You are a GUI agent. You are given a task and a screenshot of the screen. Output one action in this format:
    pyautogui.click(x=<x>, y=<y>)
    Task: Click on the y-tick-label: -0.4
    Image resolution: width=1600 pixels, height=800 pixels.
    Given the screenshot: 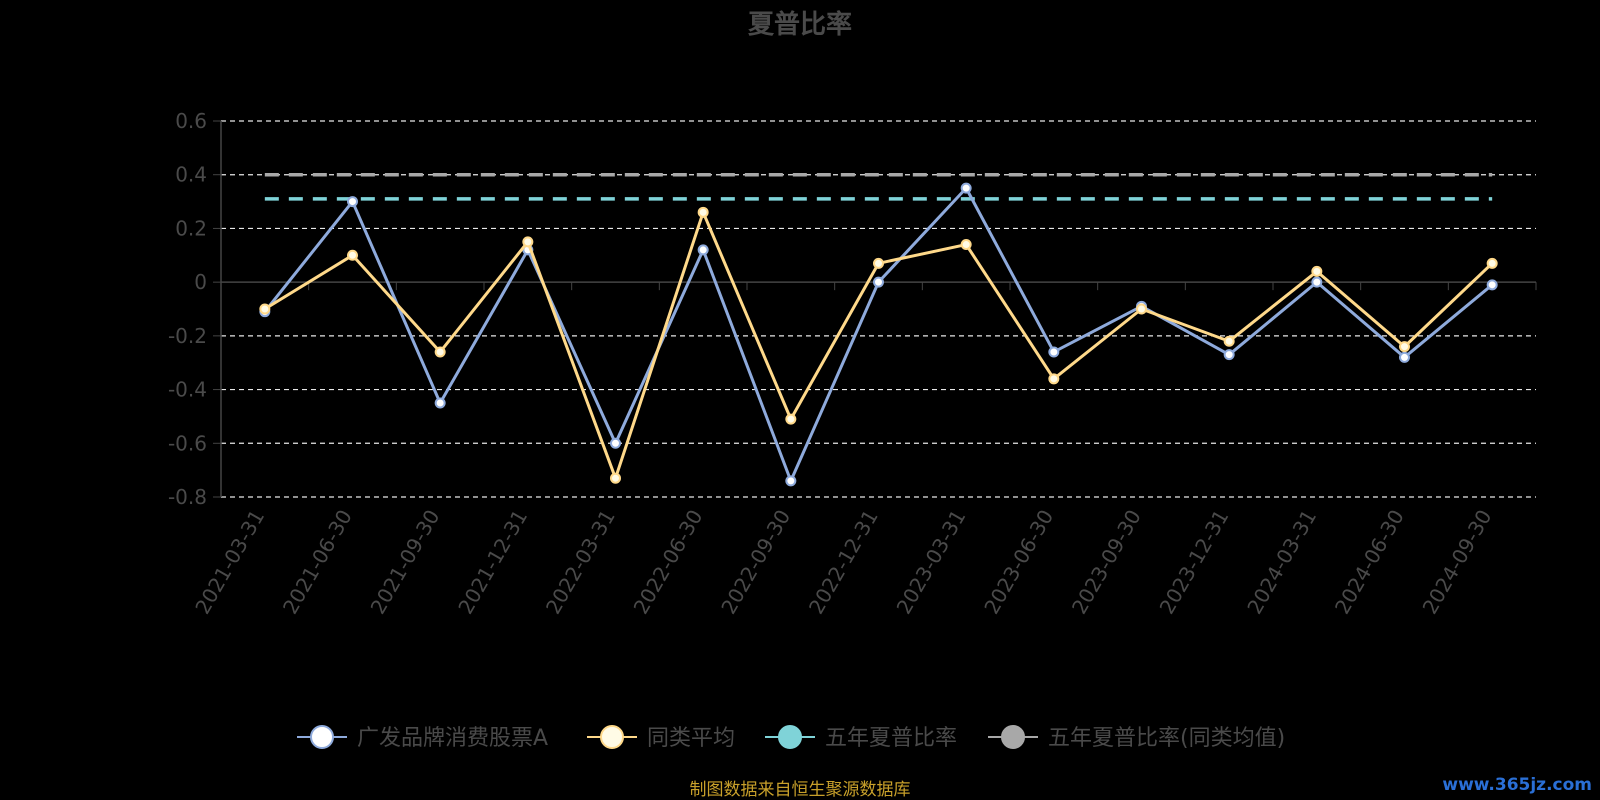 What is the action you would take?
    pyautogui.click(x=187, y=390)
    